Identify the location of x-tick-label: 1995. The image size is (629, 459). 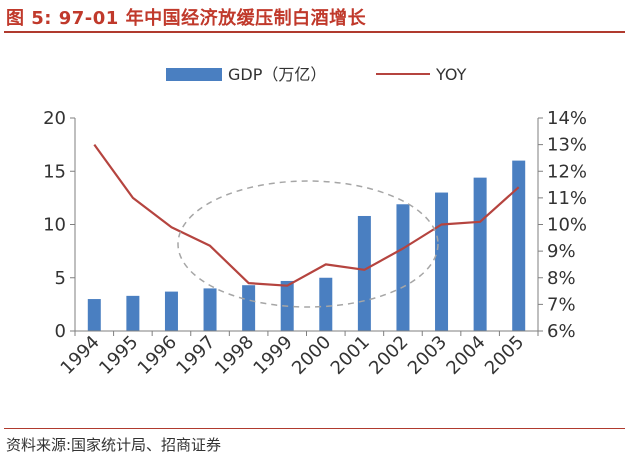
(118, 355).